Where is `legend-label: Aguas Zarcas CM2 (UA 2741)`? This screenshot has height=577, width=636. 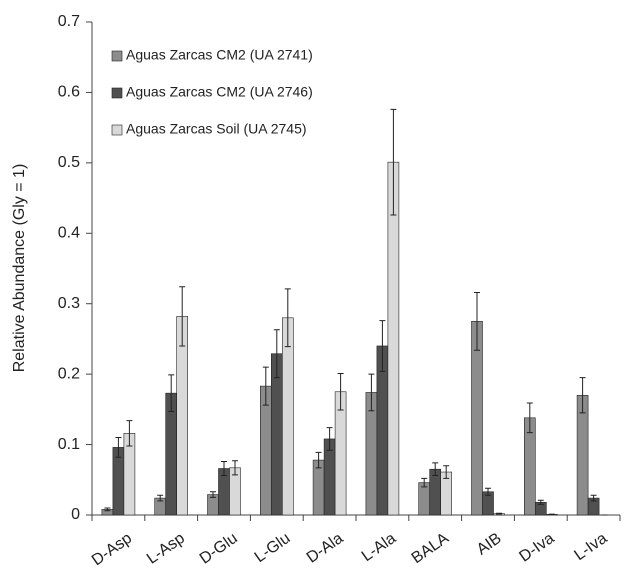 legend-label: Aguas Zarcas CM2 (UA 2741) is located at coordinates (219, 55).